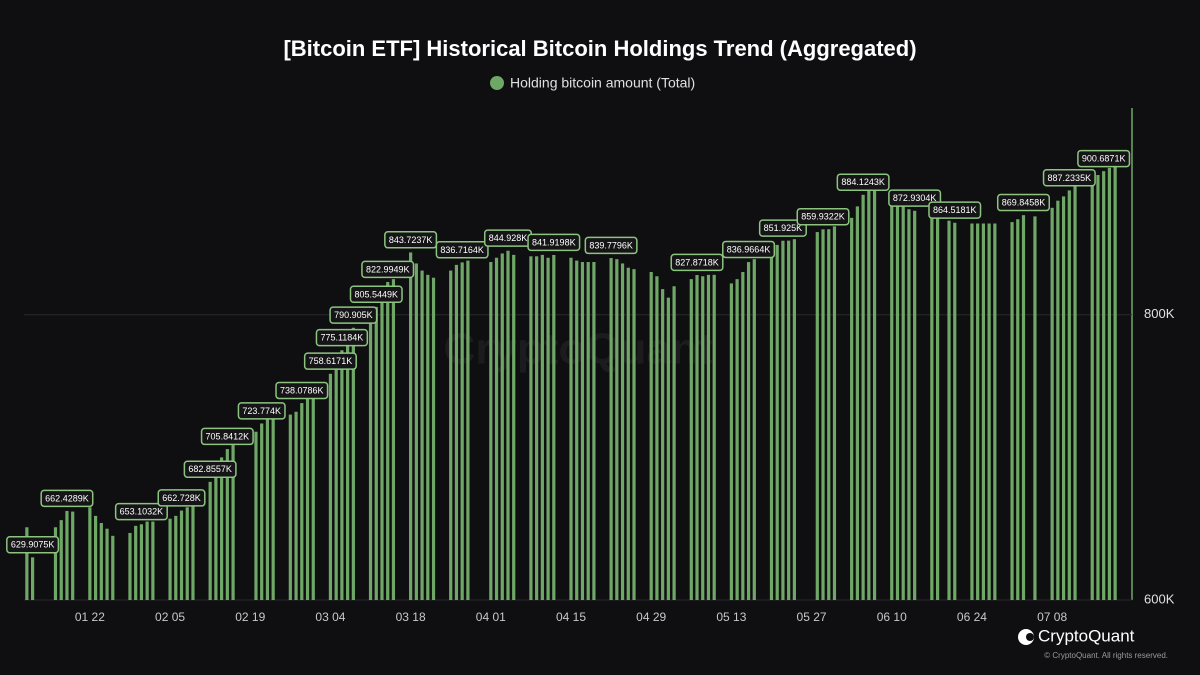 This screenshot has height=675, width=1200. What do you see at coordinates (602, 83) in the screenshot?
I see `legend-label: Holding bitcoin amount (Total)` at bounding box center [602, 83].